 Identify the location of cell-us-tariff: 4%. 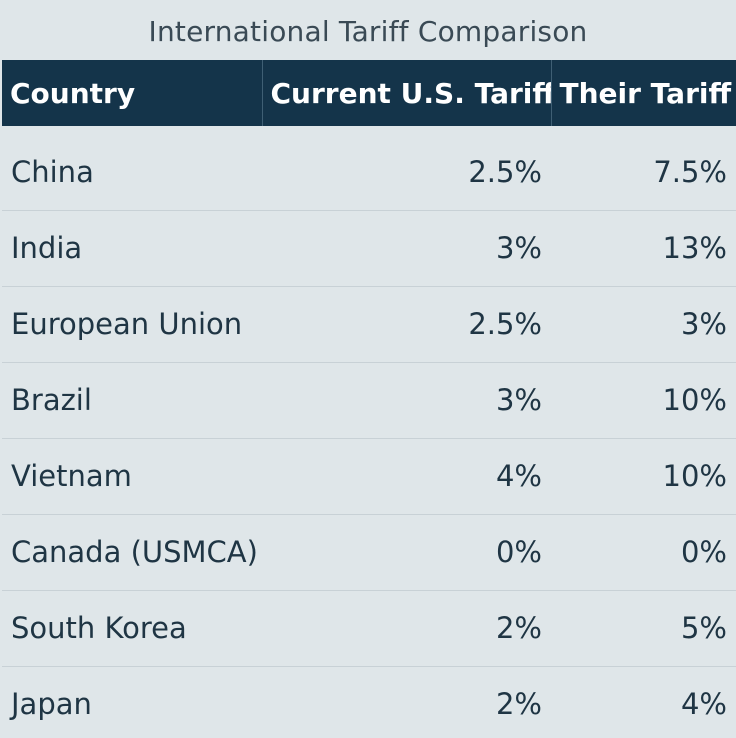
(518, 476).